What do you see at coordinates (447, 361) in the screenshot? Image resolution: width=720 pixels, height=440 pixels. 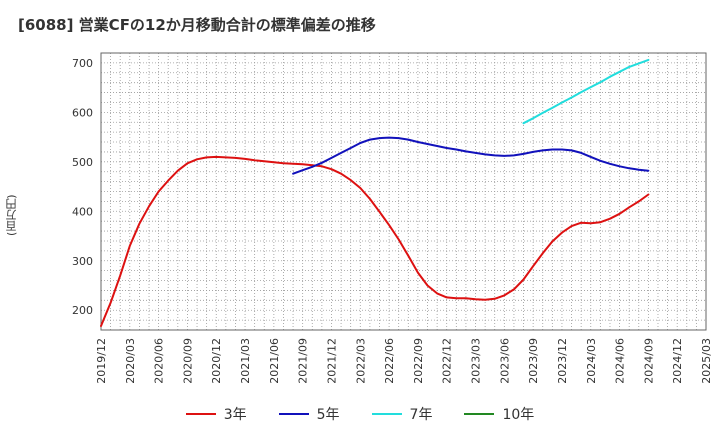 I see `x-tick-label: 2022/12` at bounding box center [447, 361].